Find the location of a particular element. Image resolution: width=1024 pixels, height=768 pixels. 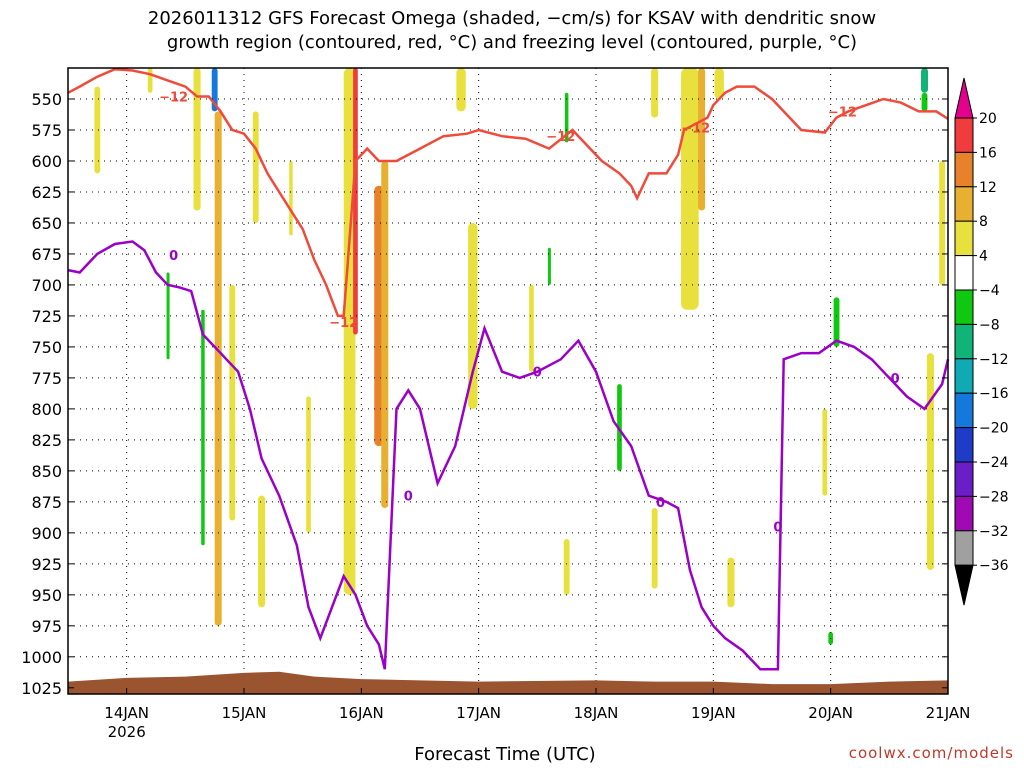

y-tick-label: 975 is located at coordinates (46, 626).